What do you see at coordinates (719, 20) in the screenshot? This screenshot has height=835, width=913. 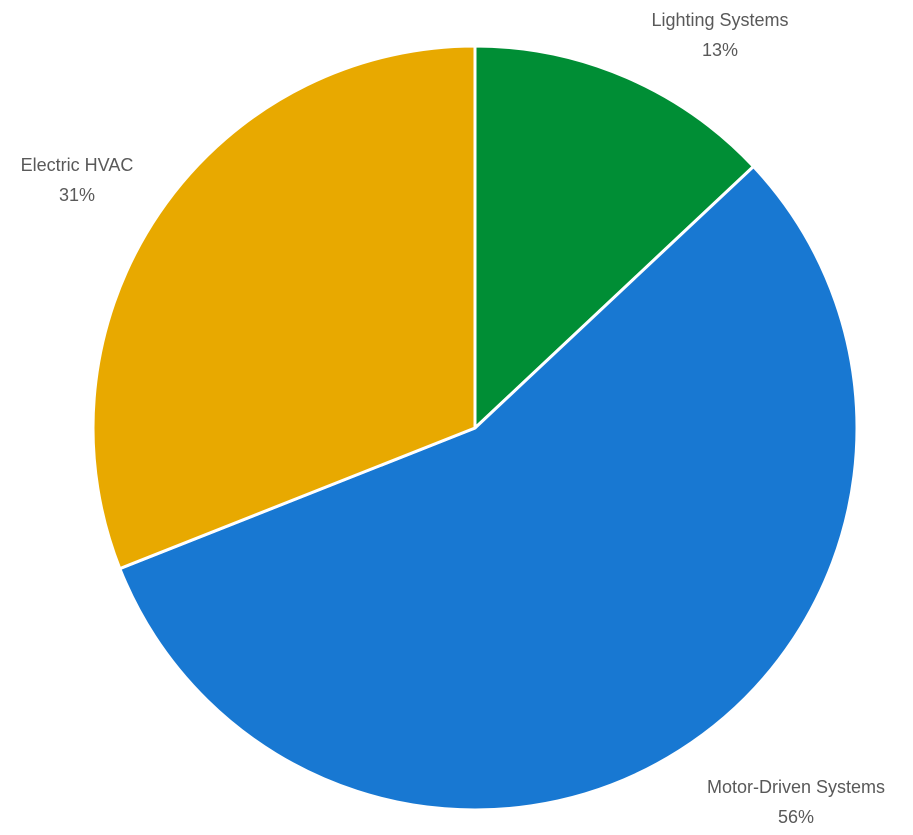 I see `slice-label-lighting-systems: Lighting Systems` at bounding box center [719, 20].